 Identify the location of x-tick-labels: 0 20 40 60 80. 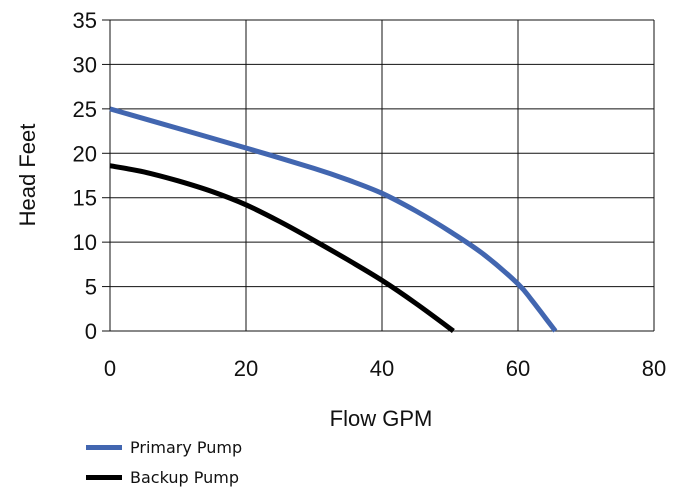
(385, 368).